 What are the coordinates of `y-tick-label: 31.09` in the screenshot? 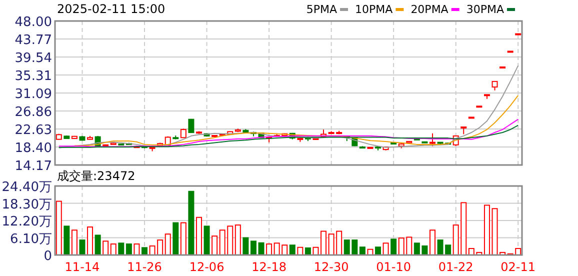 It's located at (33, 94).